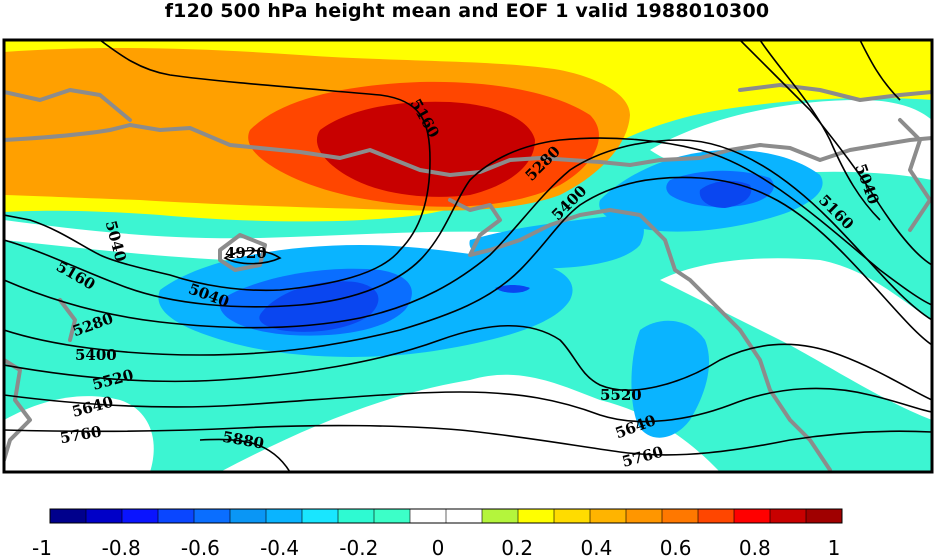 The width and height of the screenshot is (934, 560). I want to click on contour-line-5040-east, so click(835, 153).